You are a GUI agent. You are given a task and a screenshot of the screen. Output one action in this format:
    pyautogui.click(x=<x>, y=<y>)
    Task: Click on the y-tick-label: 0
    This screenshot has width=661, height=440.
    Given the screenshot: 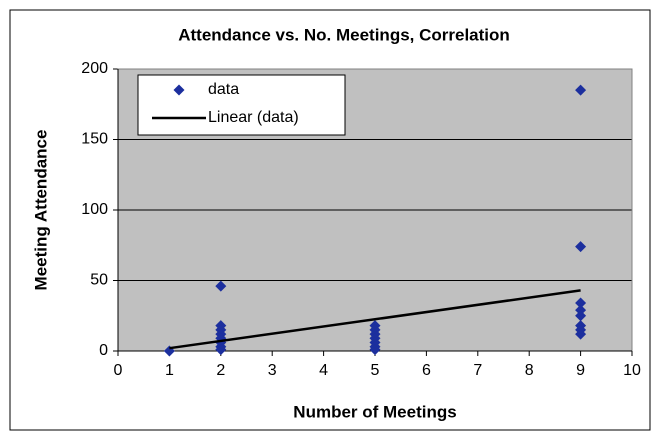 What is the action you would take?
    pyautogui.click(x=103, y=350)
    